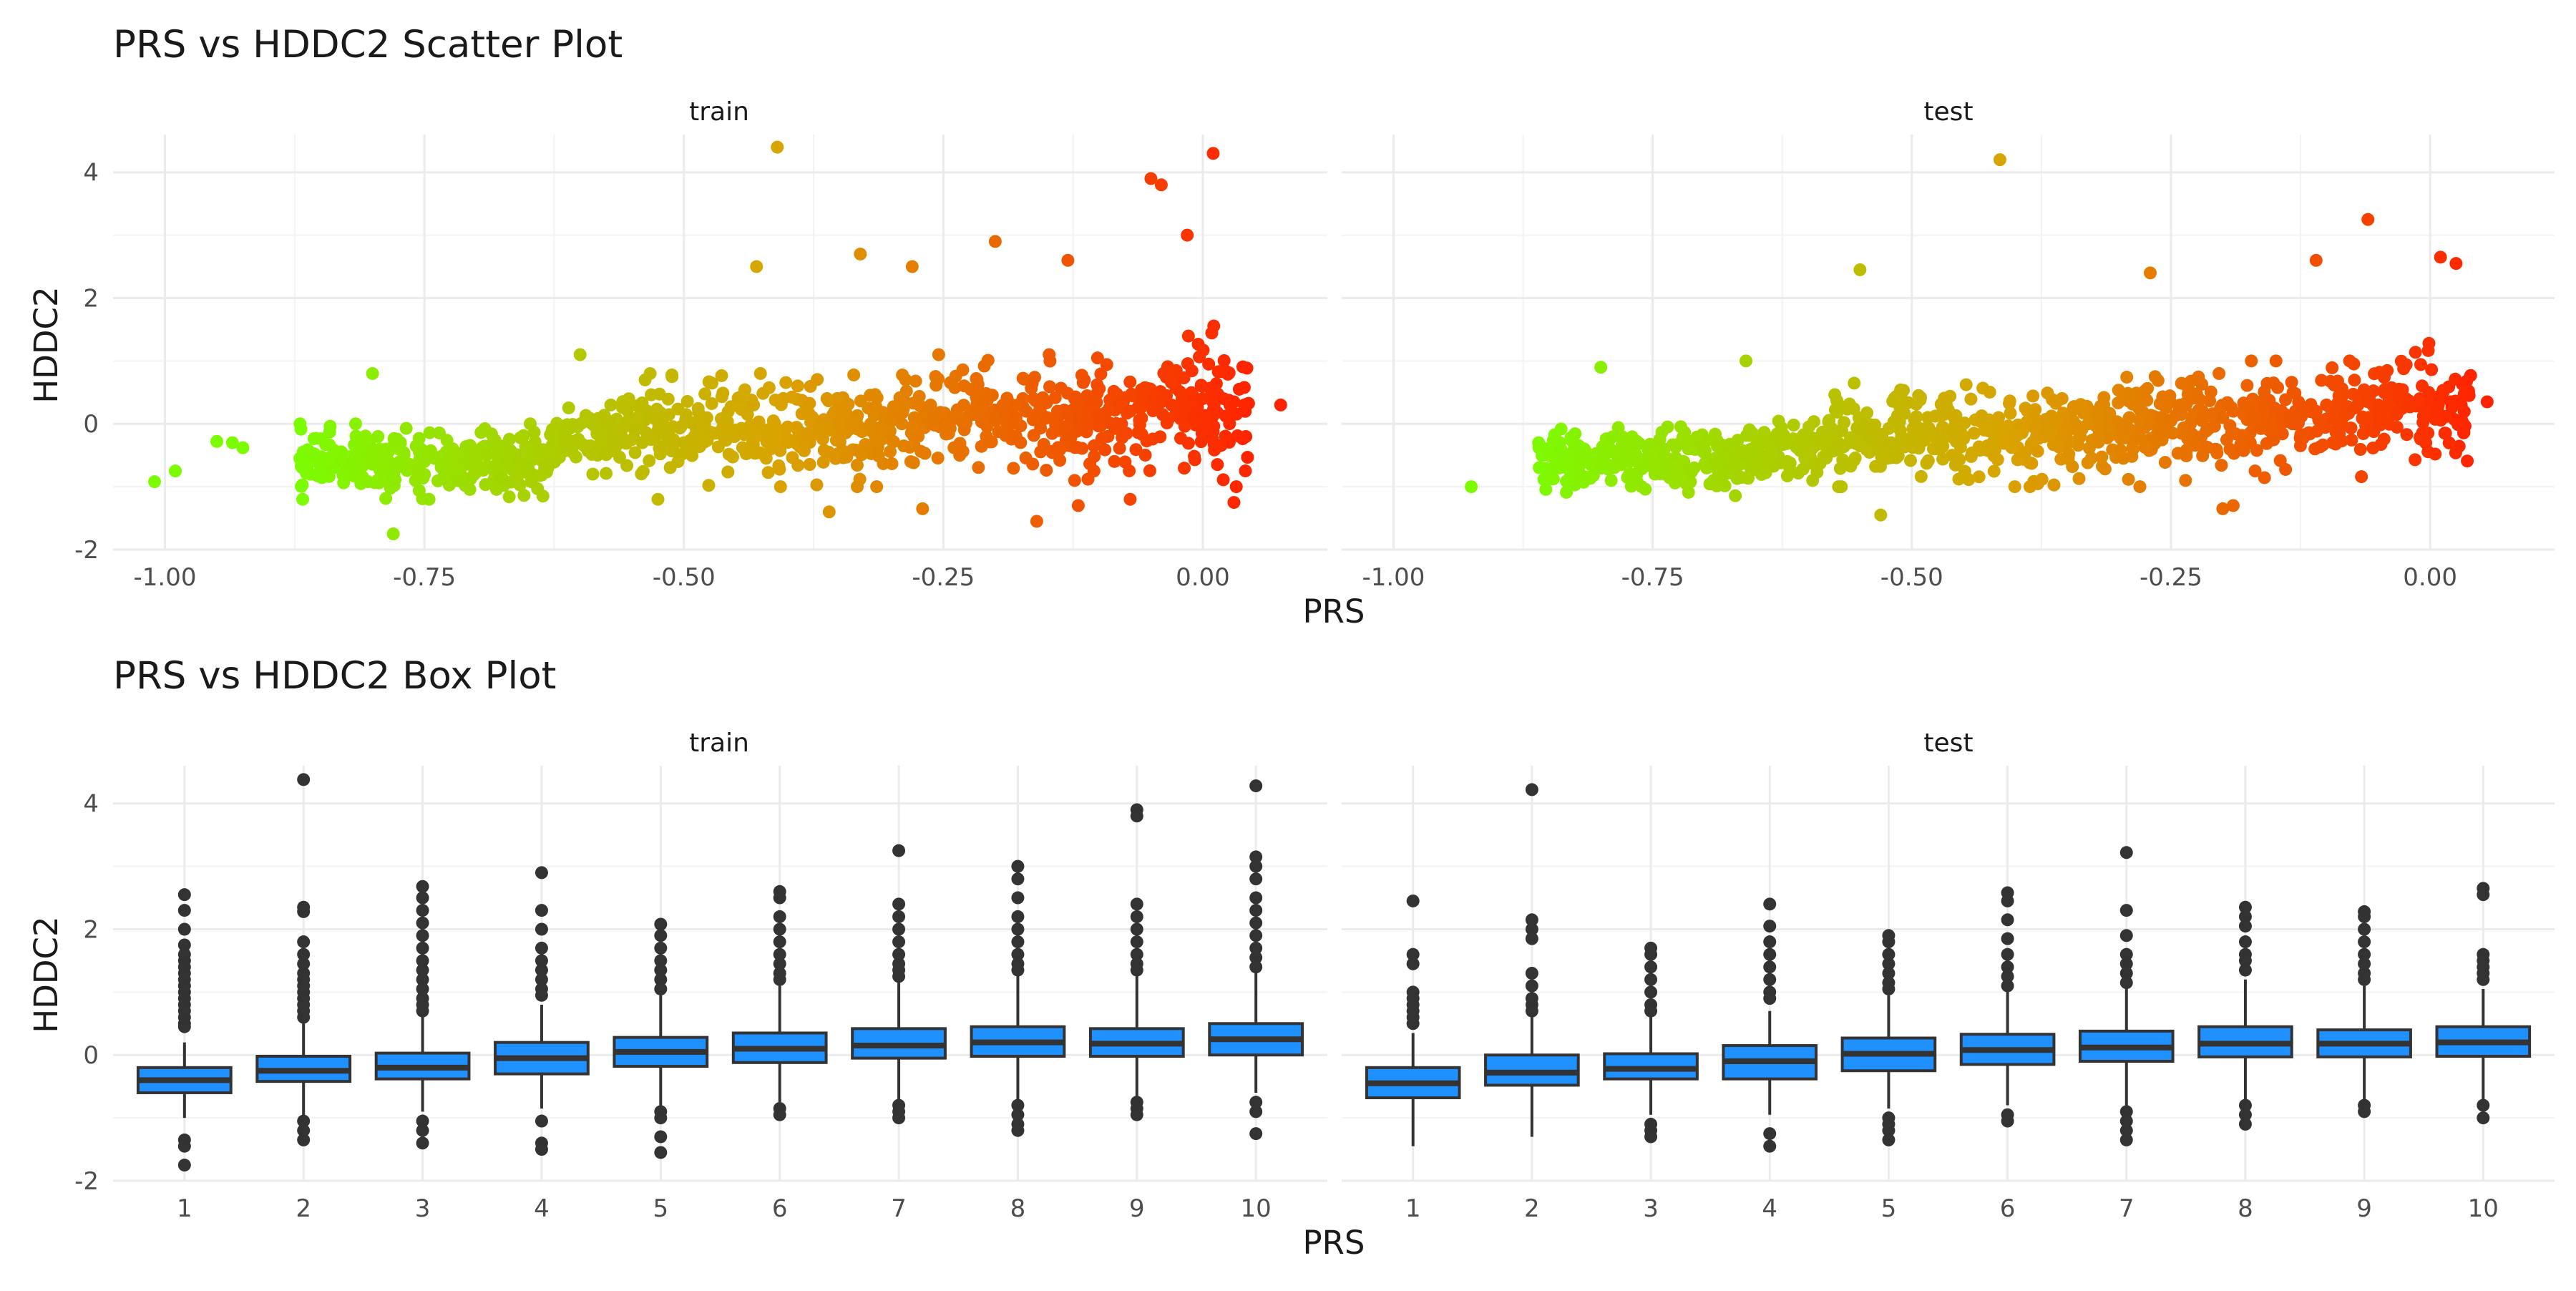 The image size is (2576, 1291). Describe the element at coordinates (2008, 1208) in the screenshot. I see `x-tick-label: 6` at that location.